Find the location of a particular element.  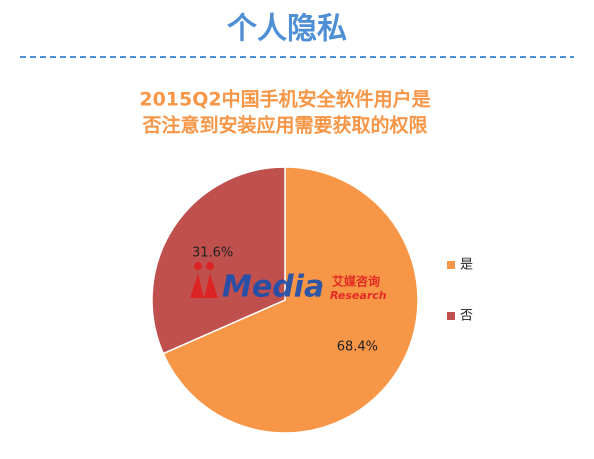

legend-label: 是 is located at coordinates (466, 265).